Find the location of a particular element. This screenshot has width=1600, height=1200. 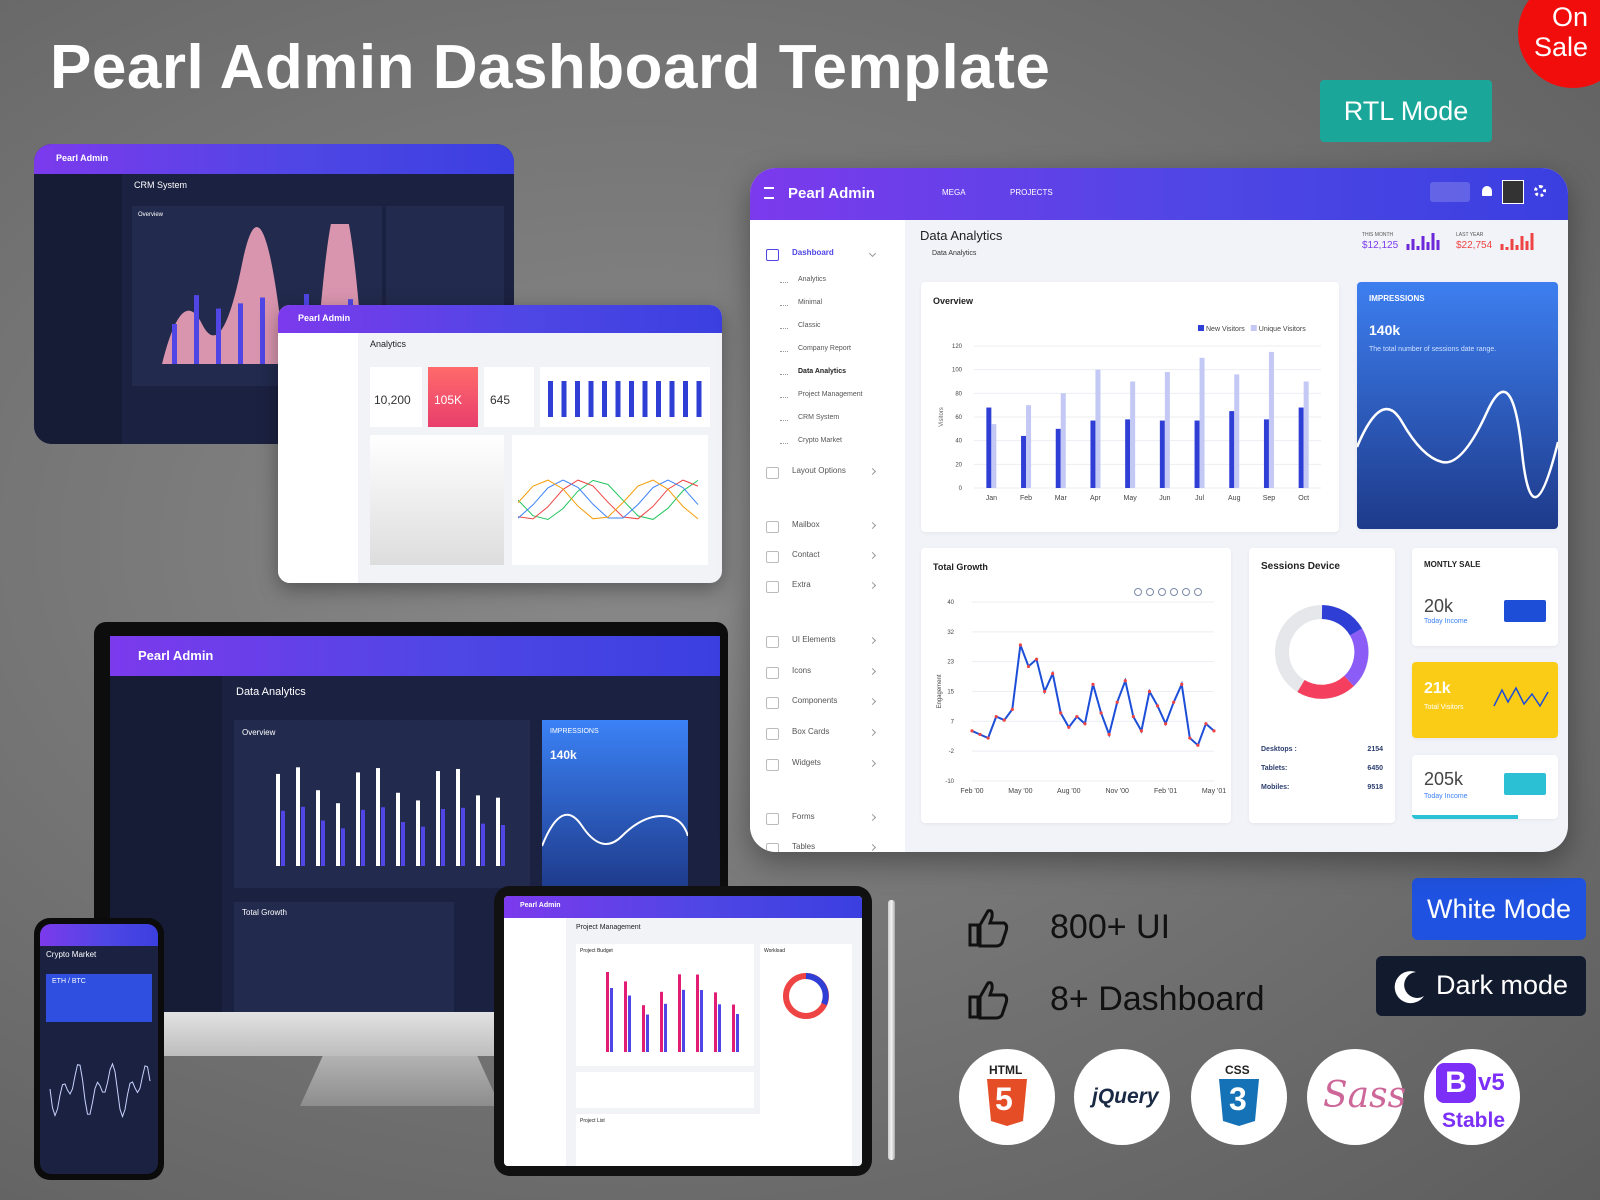

nav-item: Layout Options is located at coordinates (819, 470).